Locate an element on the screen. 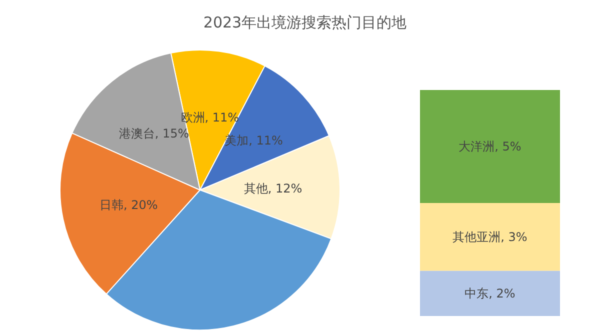 The height and width of the screenshot is (336, 600). slice-label: 其他 is located at coordinates (256, 188).